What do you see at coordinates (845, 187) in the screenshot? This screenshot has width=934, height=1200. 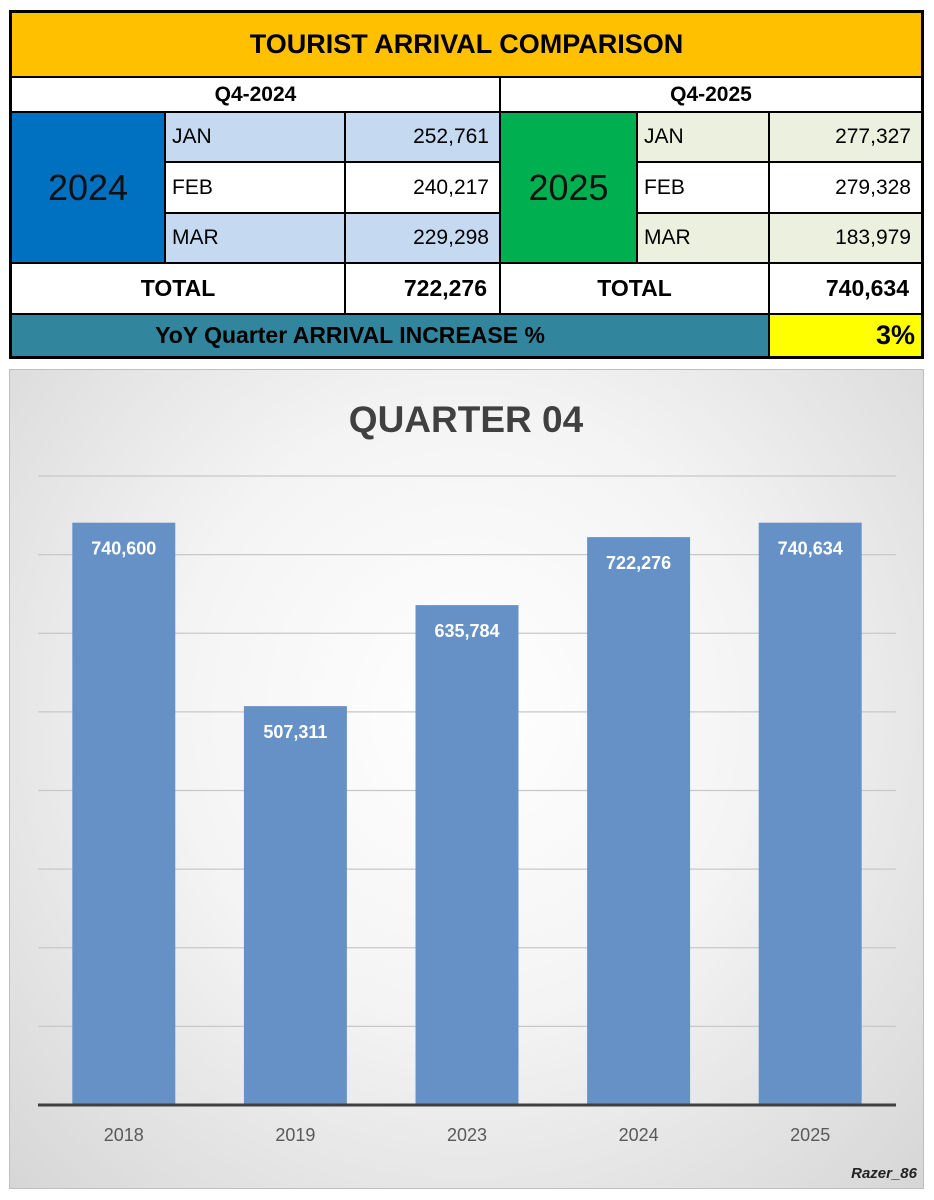 I see `value-feb-2025: 279,328` at bounding box center [845, 187].